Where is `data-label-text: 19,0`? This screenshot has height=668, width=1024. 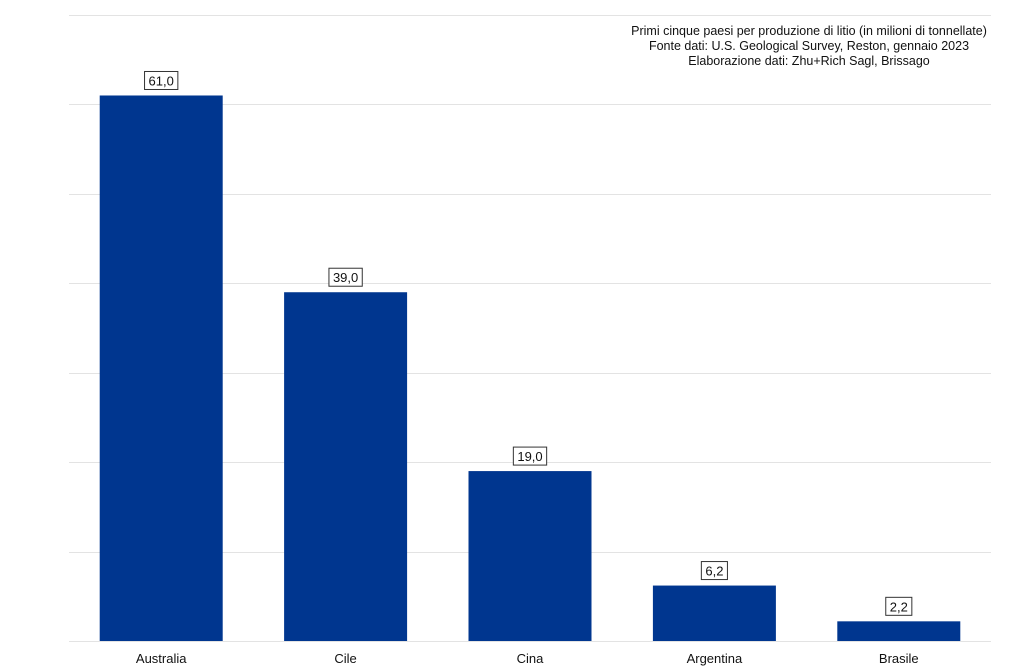 data-label-text: 19,0 is located at coordinates (529, 456).